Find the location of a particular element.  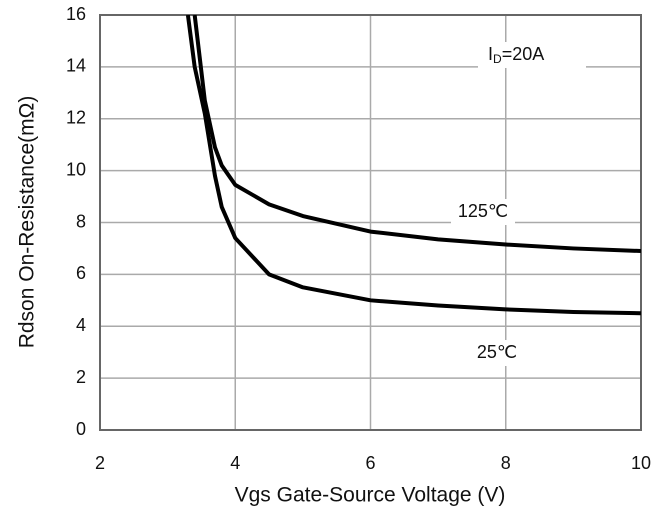

y-tick-label: 16 is located at coordinates (76, 14).